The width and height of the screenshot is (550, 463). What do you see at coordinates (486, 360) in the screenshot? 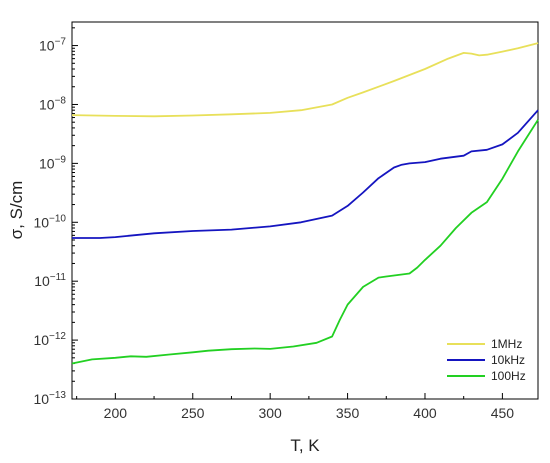
I see `legend: 1MHz 10kHz 100Hz` at bounding box center [486, 360].